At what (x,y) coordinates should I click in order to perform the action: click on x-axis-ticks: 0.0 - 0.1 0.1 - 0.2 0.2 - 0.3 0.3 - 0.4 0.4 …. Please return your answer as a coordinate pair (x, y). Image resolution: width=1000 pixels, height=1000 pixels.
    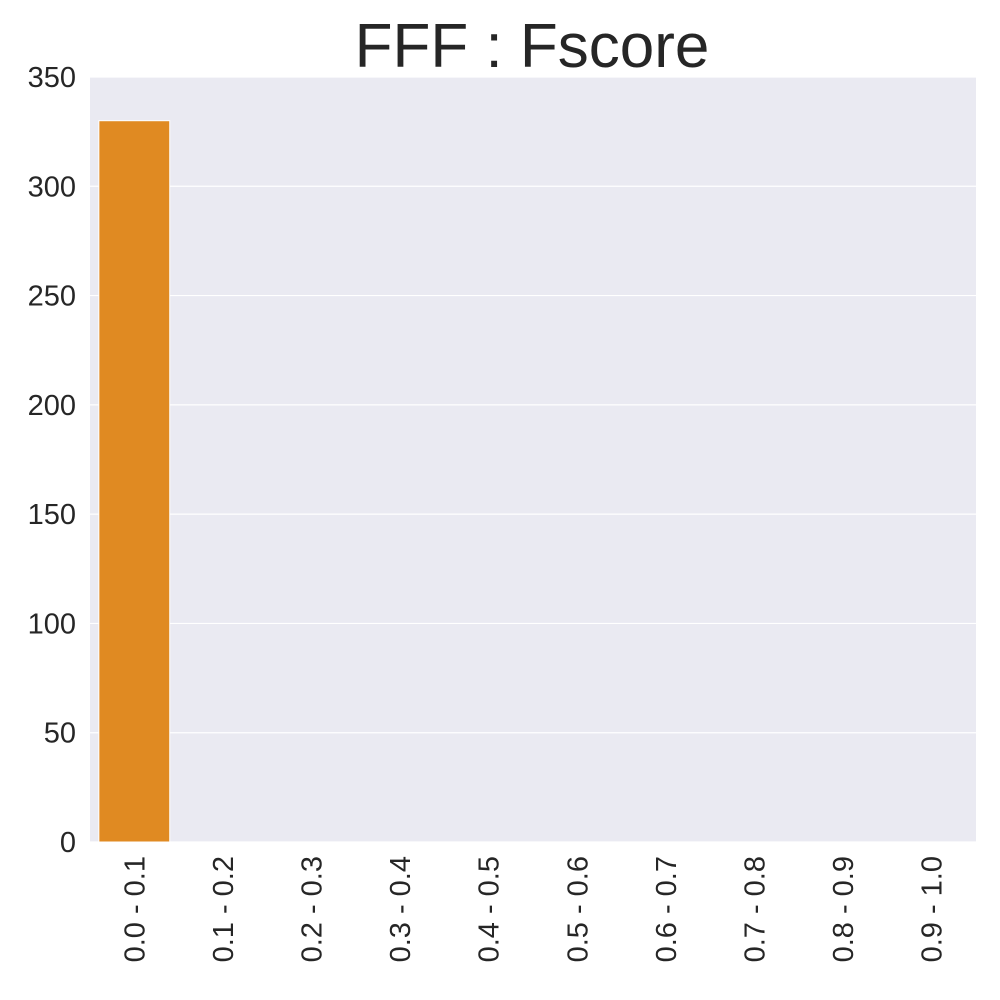
    Looking at the image, I should click on (533, 909).